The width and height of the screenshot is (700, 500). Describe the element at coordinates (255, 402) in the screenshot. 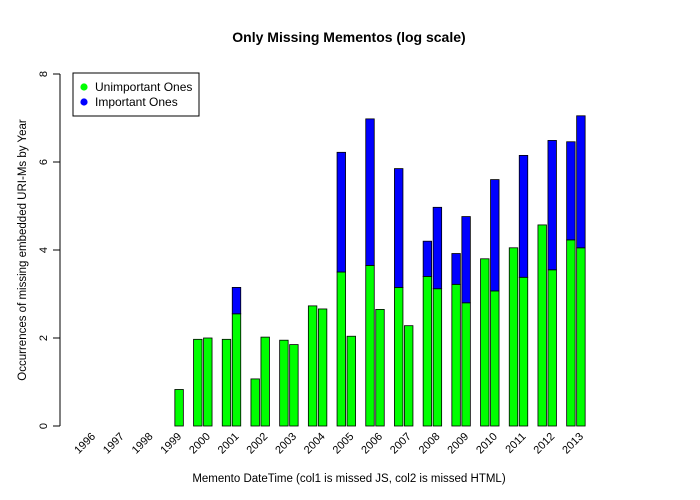

I see `bar-2002-col1-unimportant` at that location.